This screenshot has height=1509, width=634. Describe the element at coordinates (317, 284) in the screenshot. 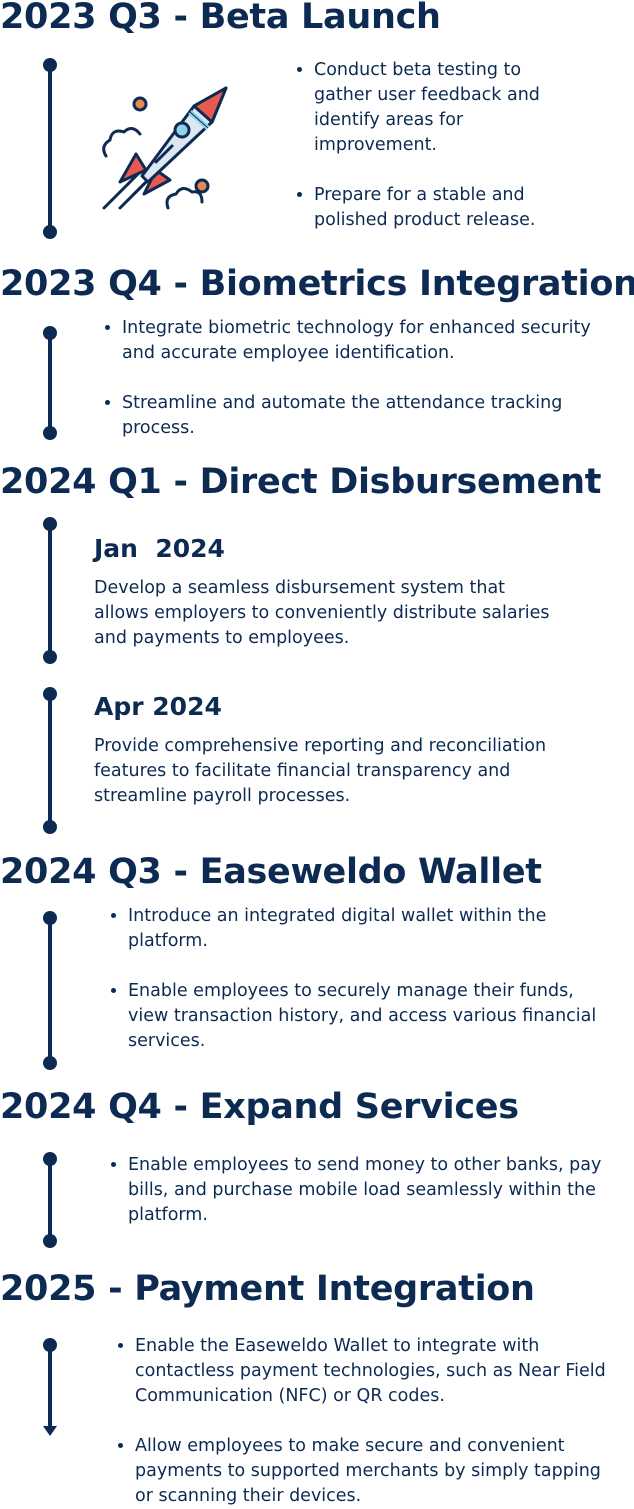

I see `section-title-biometrics-integration: 2023 Q4 - Biometrics Integration` at that location.